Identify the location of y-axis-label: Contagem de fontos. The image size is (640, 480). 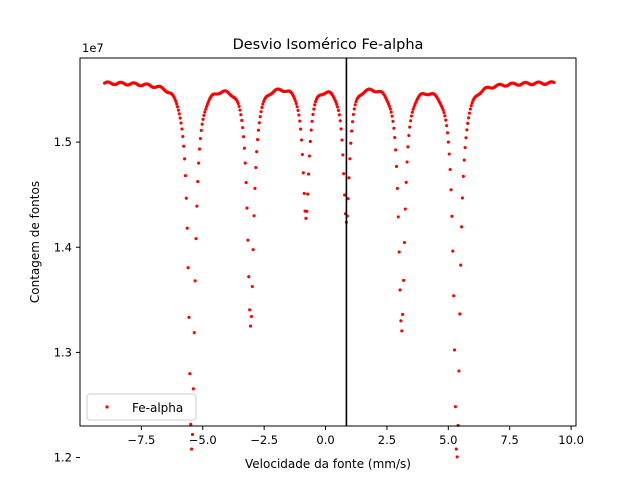
(35, 242).